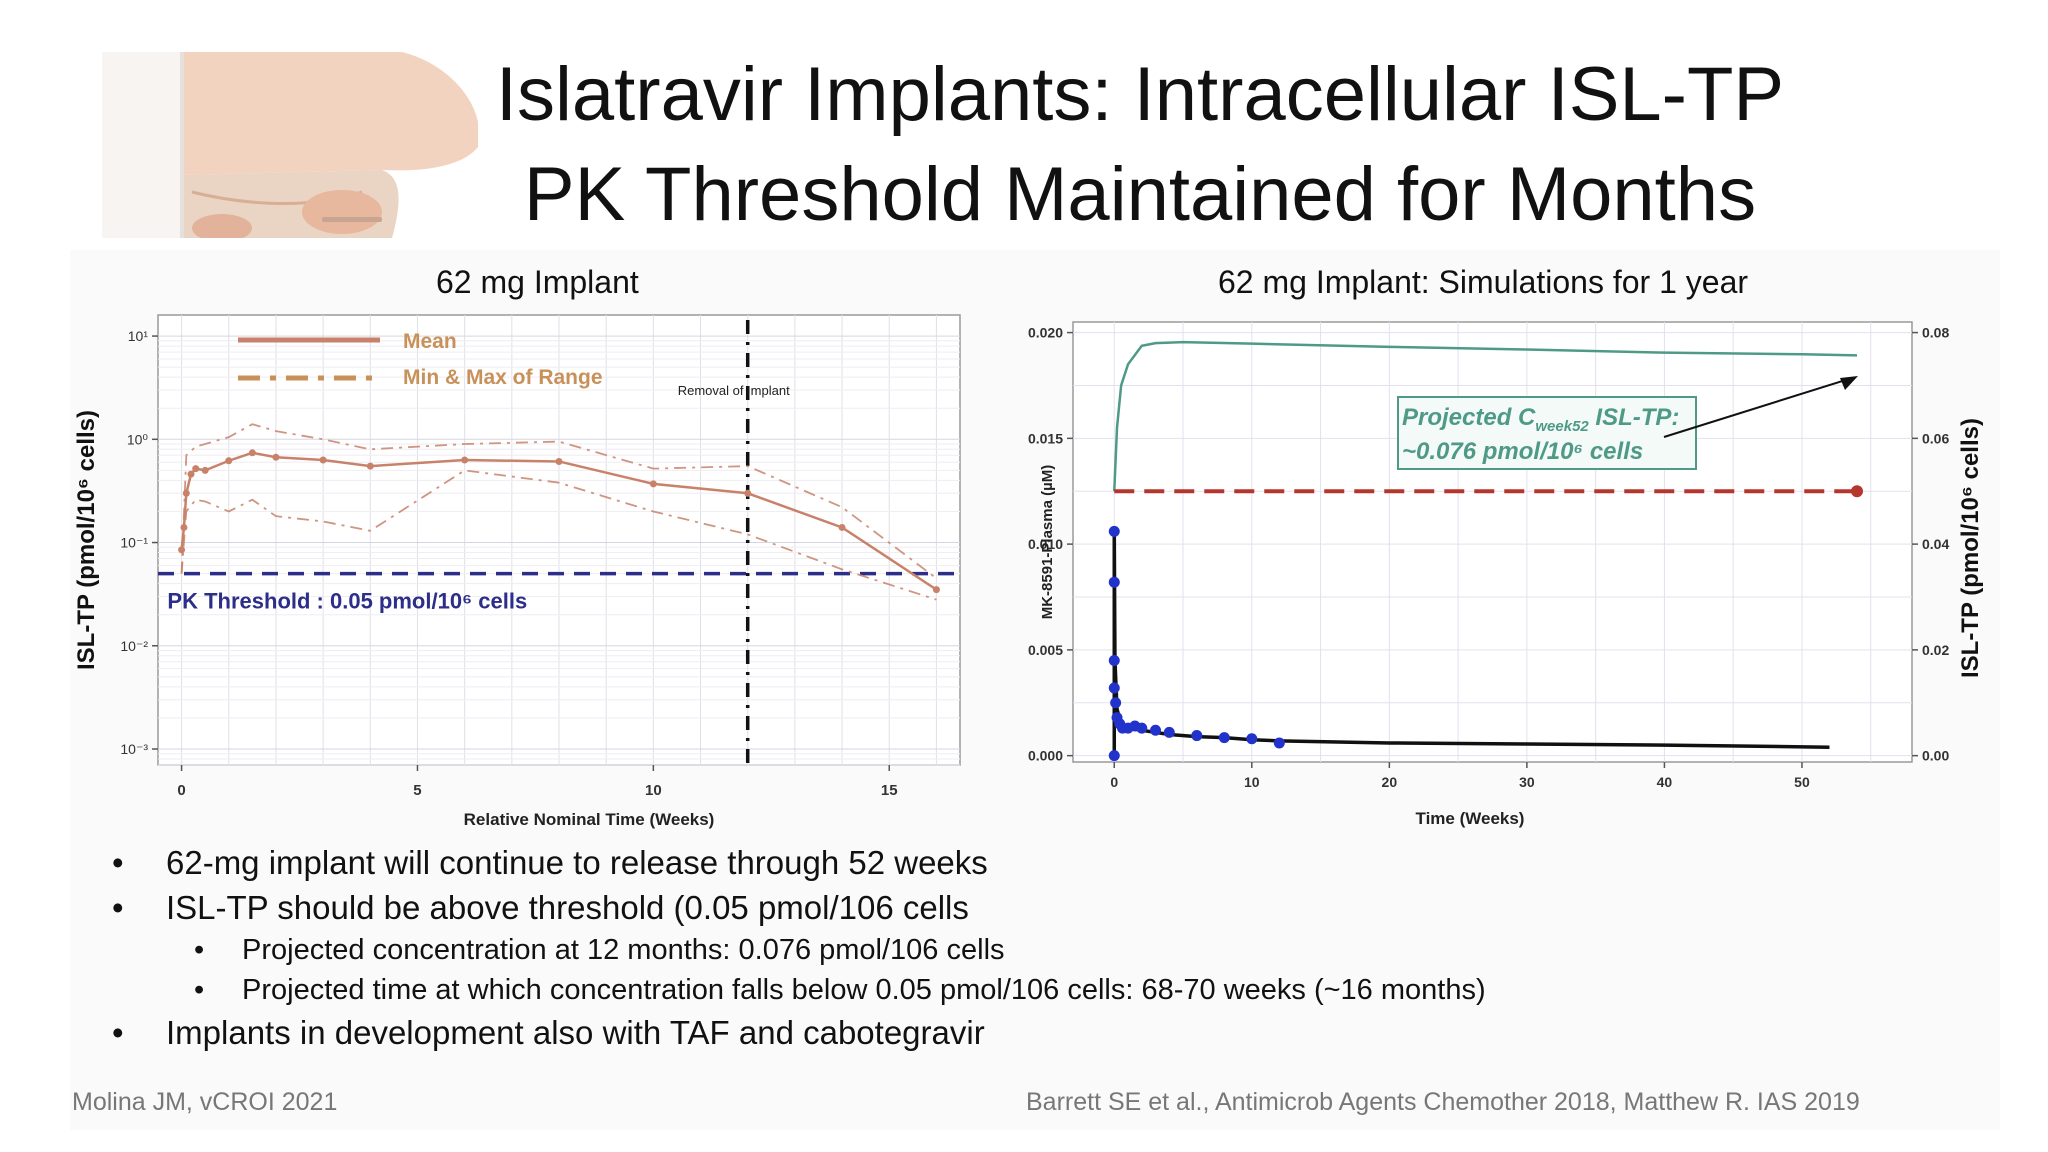 This screenshot has height=1152, width=2048. Describe the element at coordinates (347, 601) in the screenshot. I see `threshold-label: PK Threshold : 0.05 pmol/10⁶ cells` at that location.